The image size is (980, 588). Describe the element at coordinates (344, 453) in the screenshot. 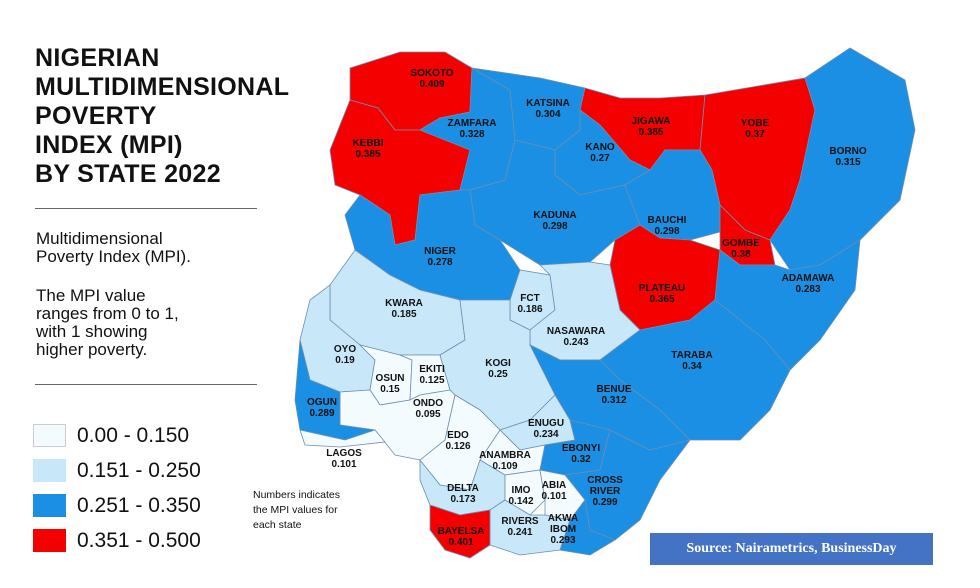

I see `state-name-label: LAGOS` at that location.